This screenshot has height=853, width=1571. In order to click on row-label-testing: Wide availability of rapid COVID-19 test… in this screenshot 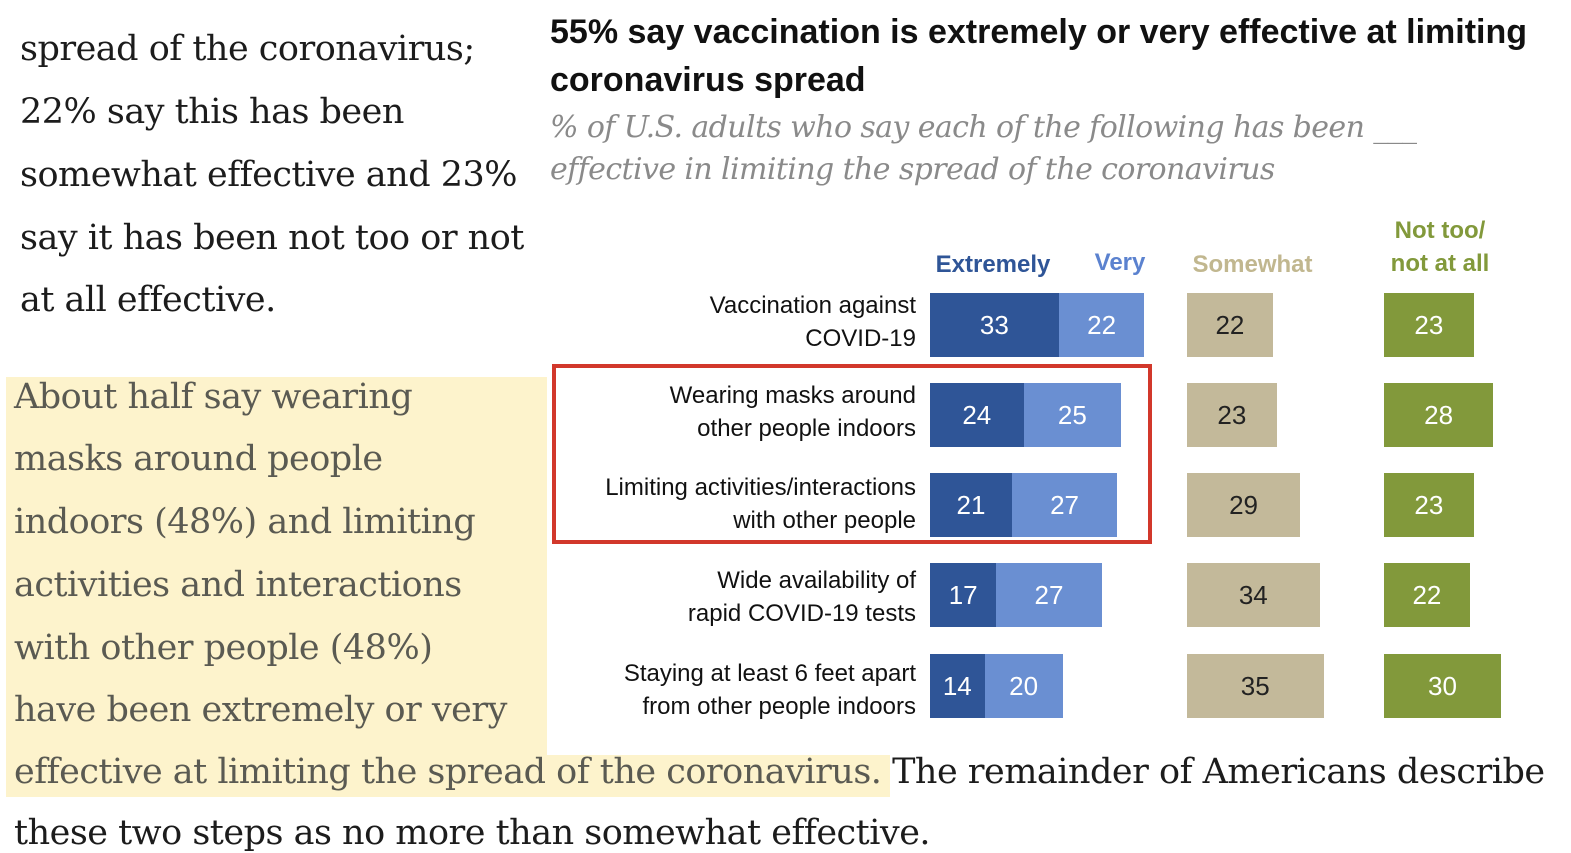, I will do `click(802, 597)`.